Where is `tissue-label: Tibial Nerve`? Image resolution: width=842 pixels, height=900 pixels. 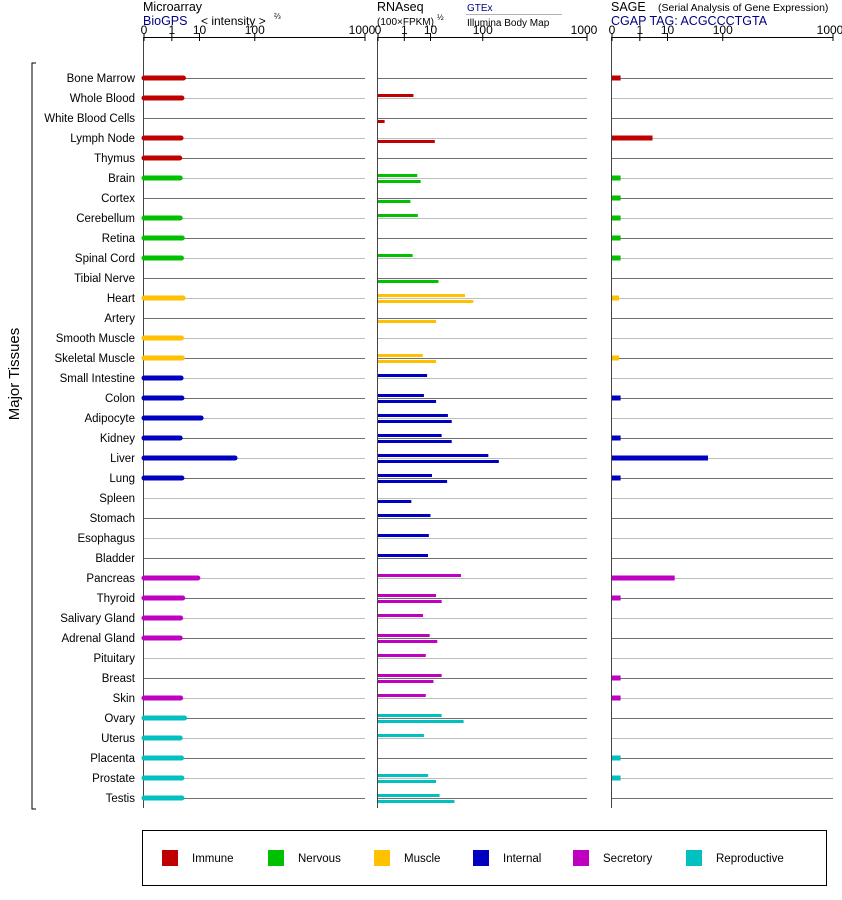 tissue-label: Tibial Nerve is located at coordinates (104, 279).